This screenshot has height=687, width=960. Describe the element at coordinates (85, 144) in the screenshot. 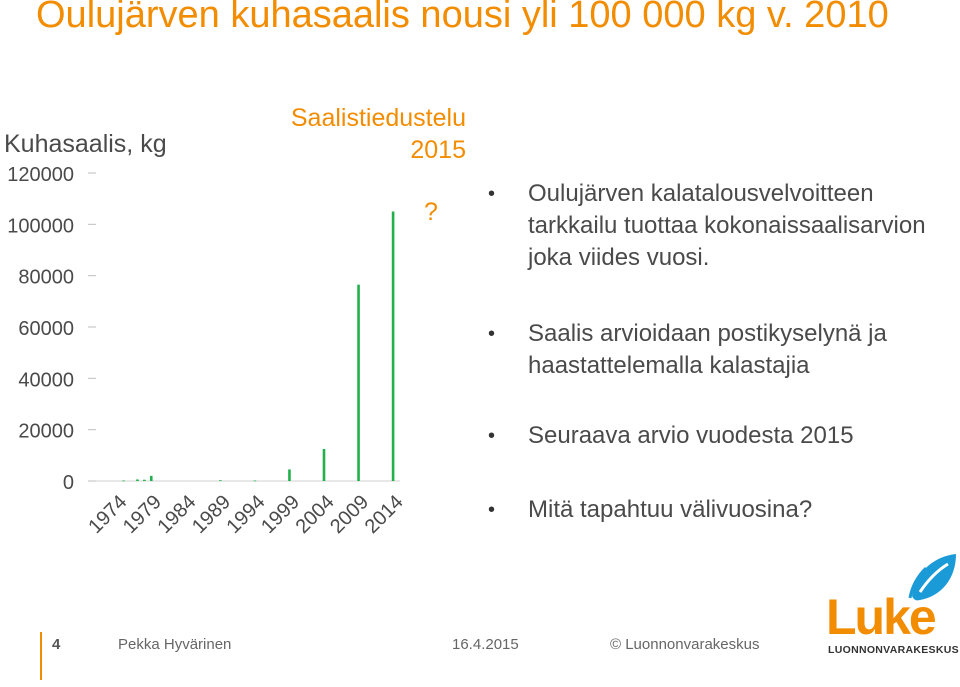

I see `y-axis-label: Kuhasaalis, kg` at that location.